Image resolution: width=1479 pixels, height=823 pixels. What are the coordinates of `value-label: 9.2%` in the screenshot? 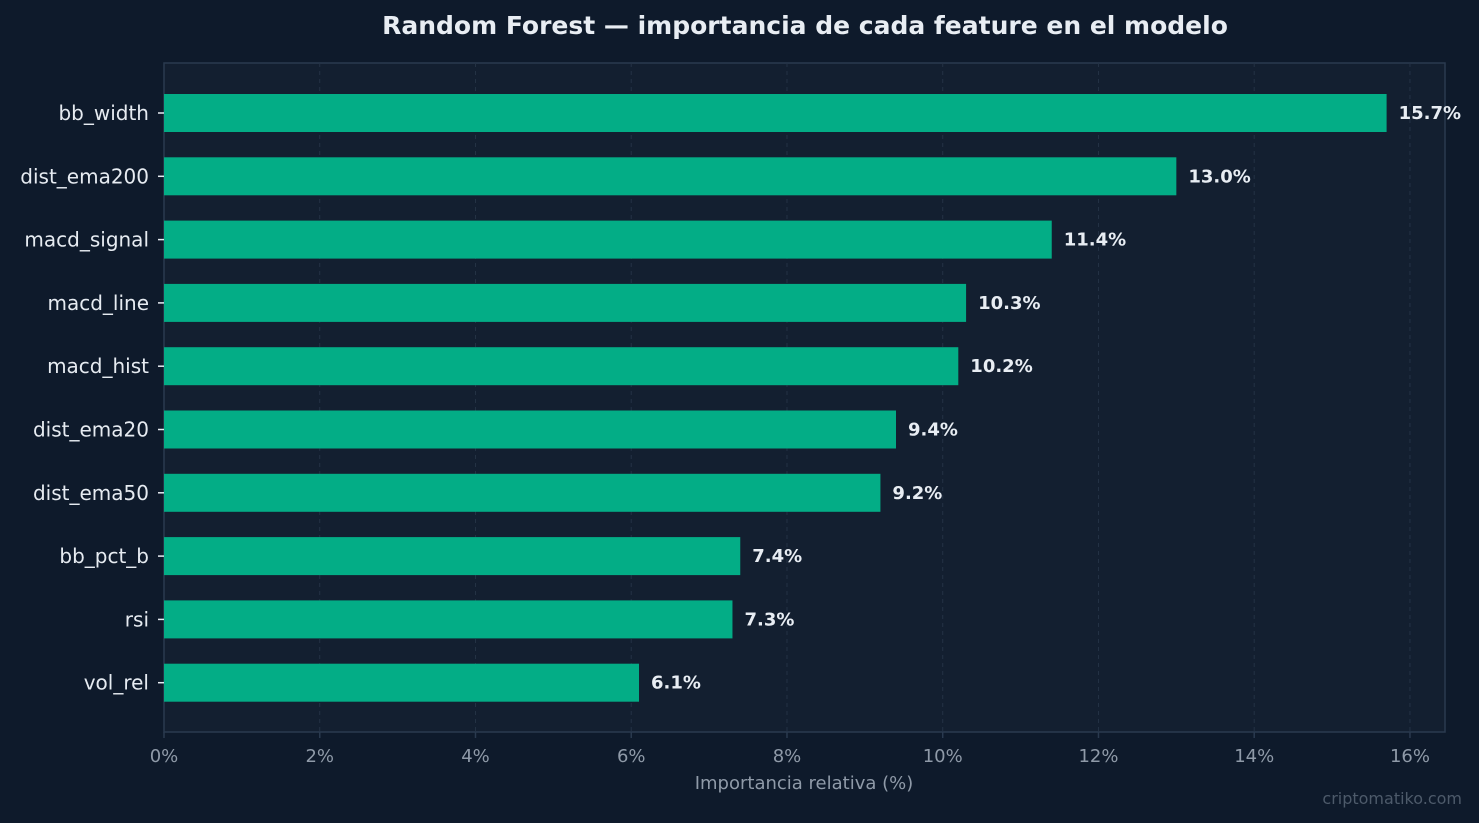 It's located at (917, 493).